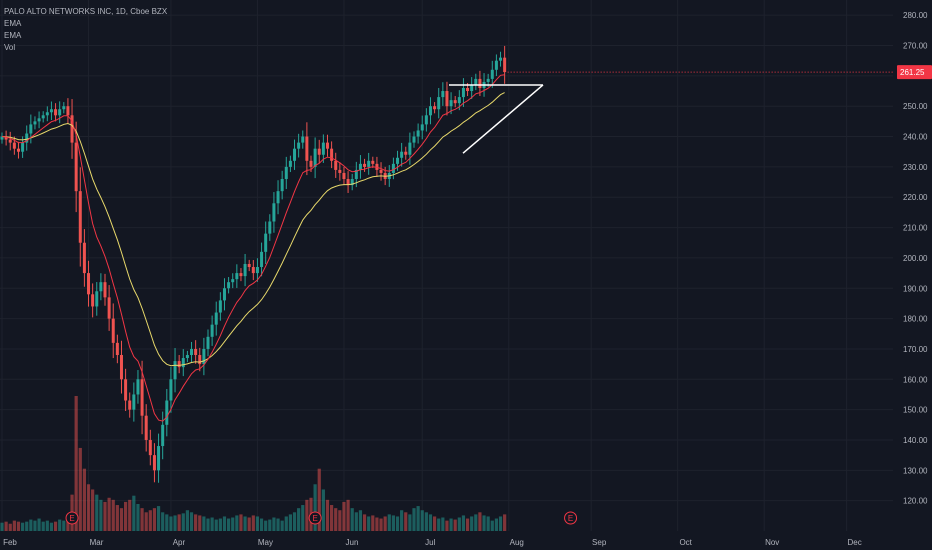 This screenshot has width=932, height=550. What do you see at coordinates (915, 197) in the screenshot?
I see `price-tick-label: 220.00` at bounding box center [915, 197].